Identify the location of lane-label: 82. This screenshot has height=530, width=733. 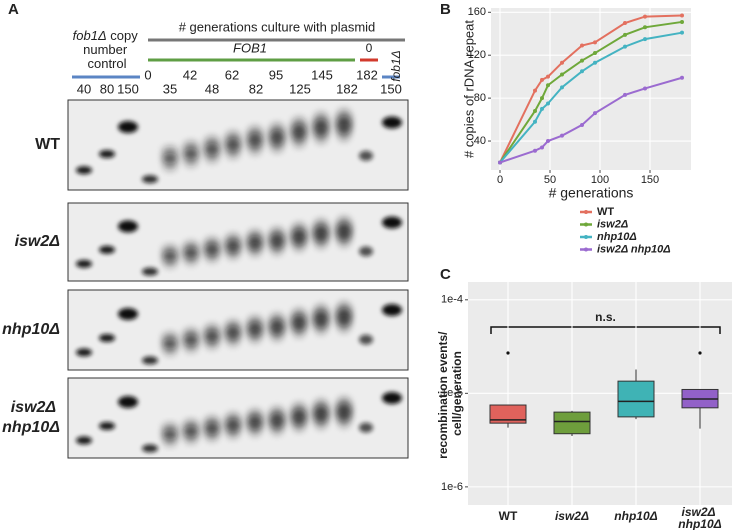
(256, 88).